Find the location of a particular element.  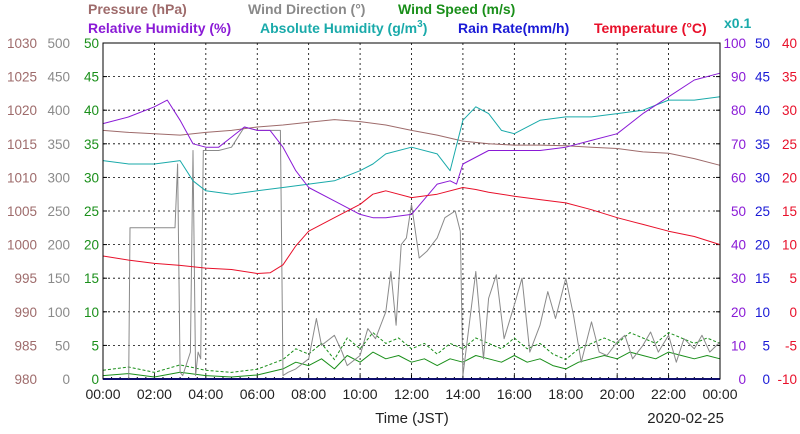

left-tick-label: 100 is located at coordinates (58, 312).